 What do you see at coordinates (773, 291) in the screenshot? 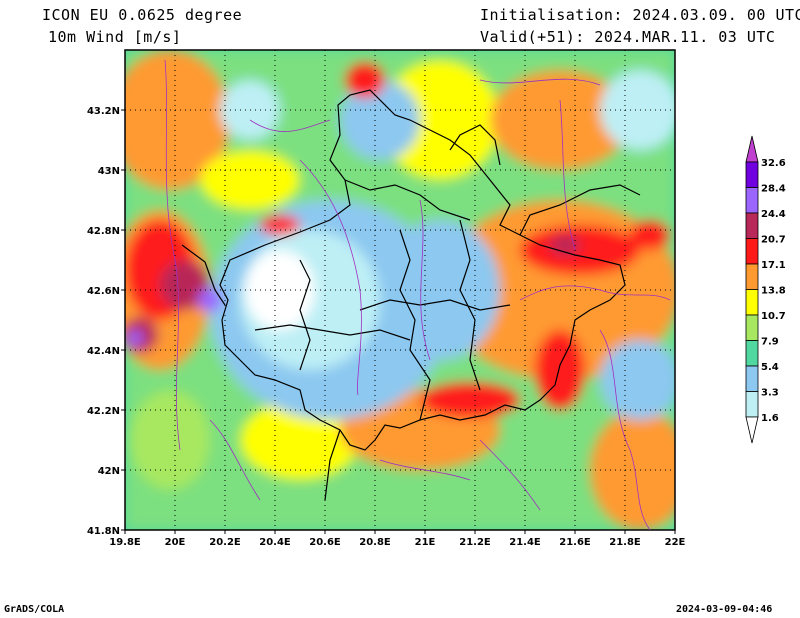
I see `colorbar-label: 13.8` at bounding box center [773, 291].